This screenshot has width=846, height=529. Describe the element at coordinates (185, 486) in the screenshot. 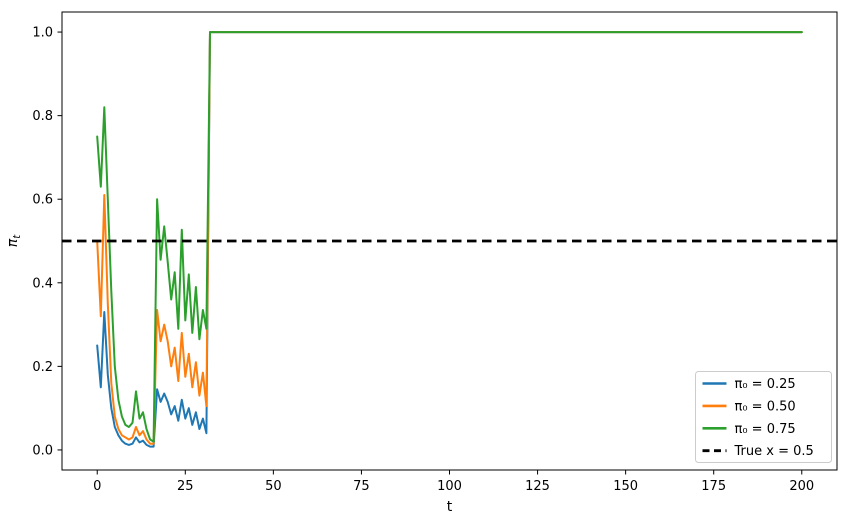

I see `x-tick-label: 25` at that location.